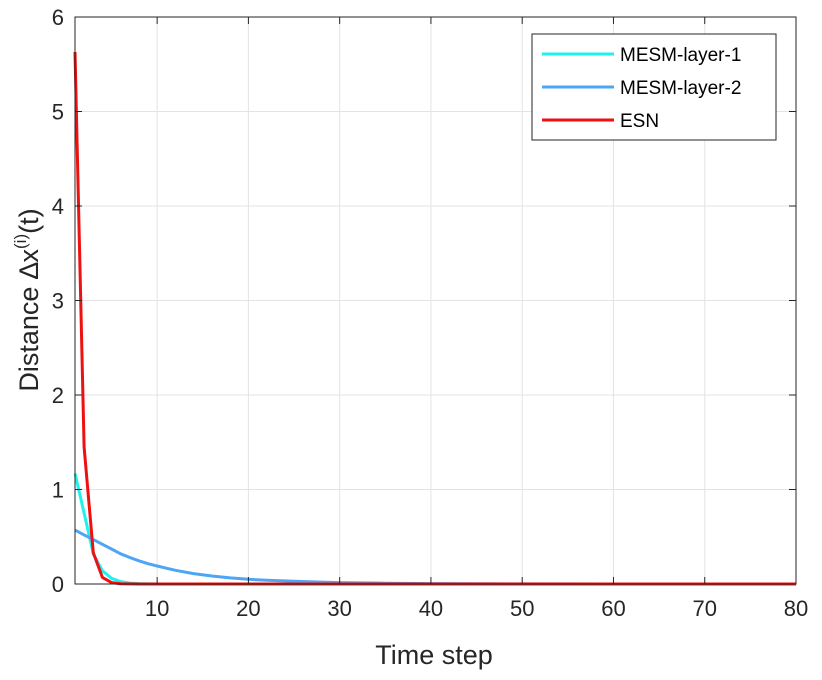 Image resolution: width=822 pixels, height=680 pixels. Describe the element at coordinates (29, 220) in the screenshot. I see `y-axis-title-suffix: (t)` at that location.